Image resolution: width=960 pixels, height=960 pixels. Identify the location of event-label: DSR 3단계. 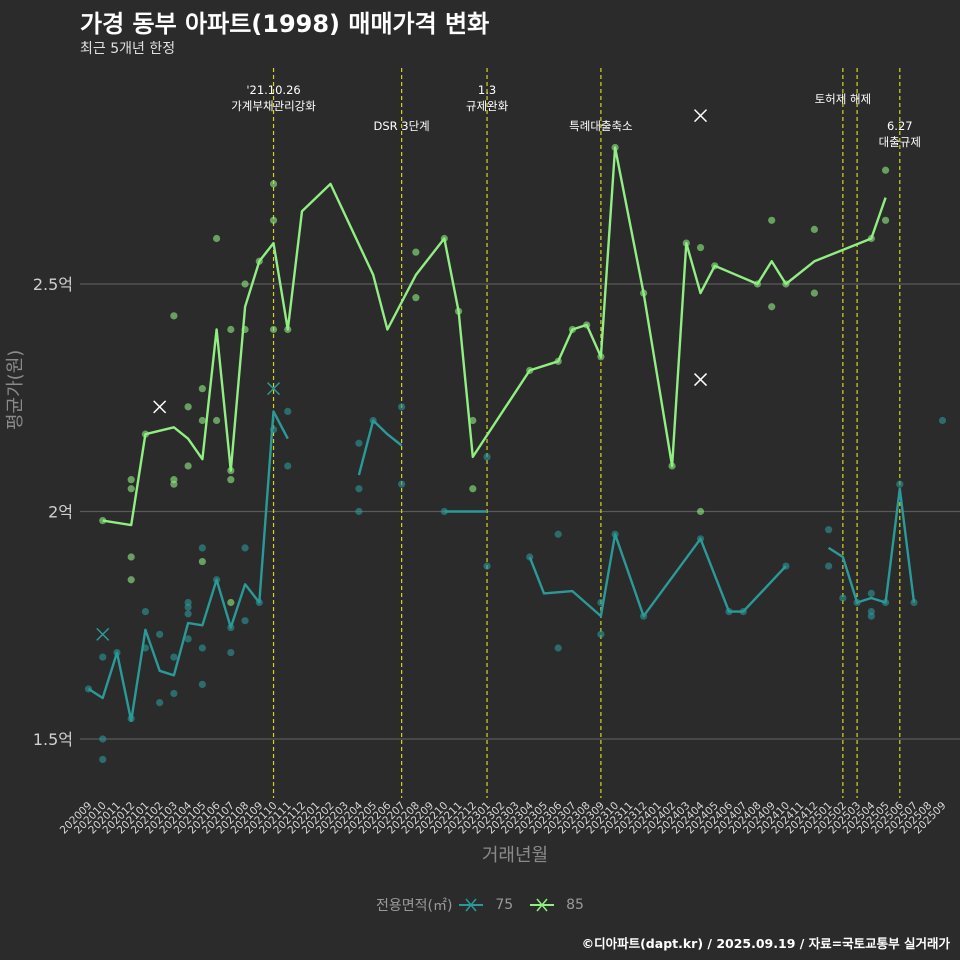
(401, 126).